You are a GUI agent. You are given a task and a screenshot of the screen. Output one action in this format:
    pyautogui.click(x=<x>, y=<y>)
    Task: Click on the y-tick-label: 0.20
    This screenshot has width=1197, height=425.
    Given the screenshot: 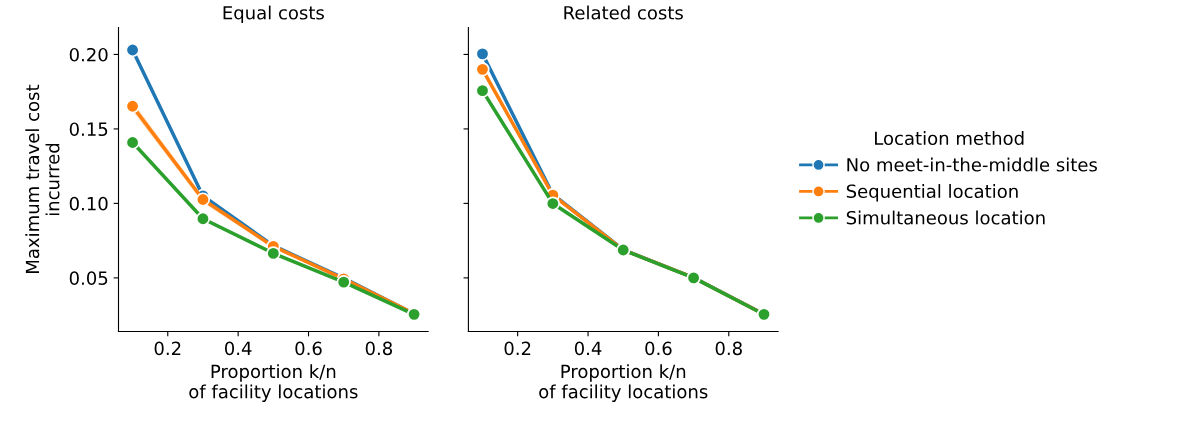 What is the action you would take?
    pyautogui.click(x=88, y=54)
    